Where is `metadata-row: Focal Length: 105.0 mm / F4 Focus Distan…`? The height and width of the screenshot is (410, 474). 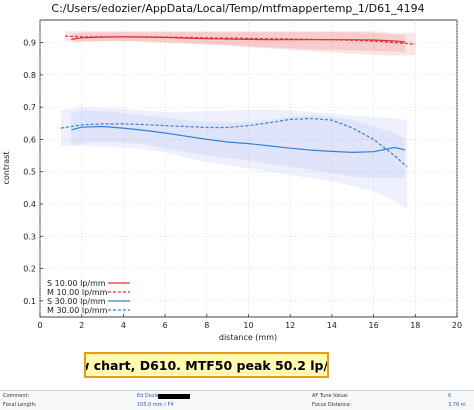
metadata-row: Focal Length: 105.0 mm / F4 Focus Distan… is located at coordinates (237, 405).